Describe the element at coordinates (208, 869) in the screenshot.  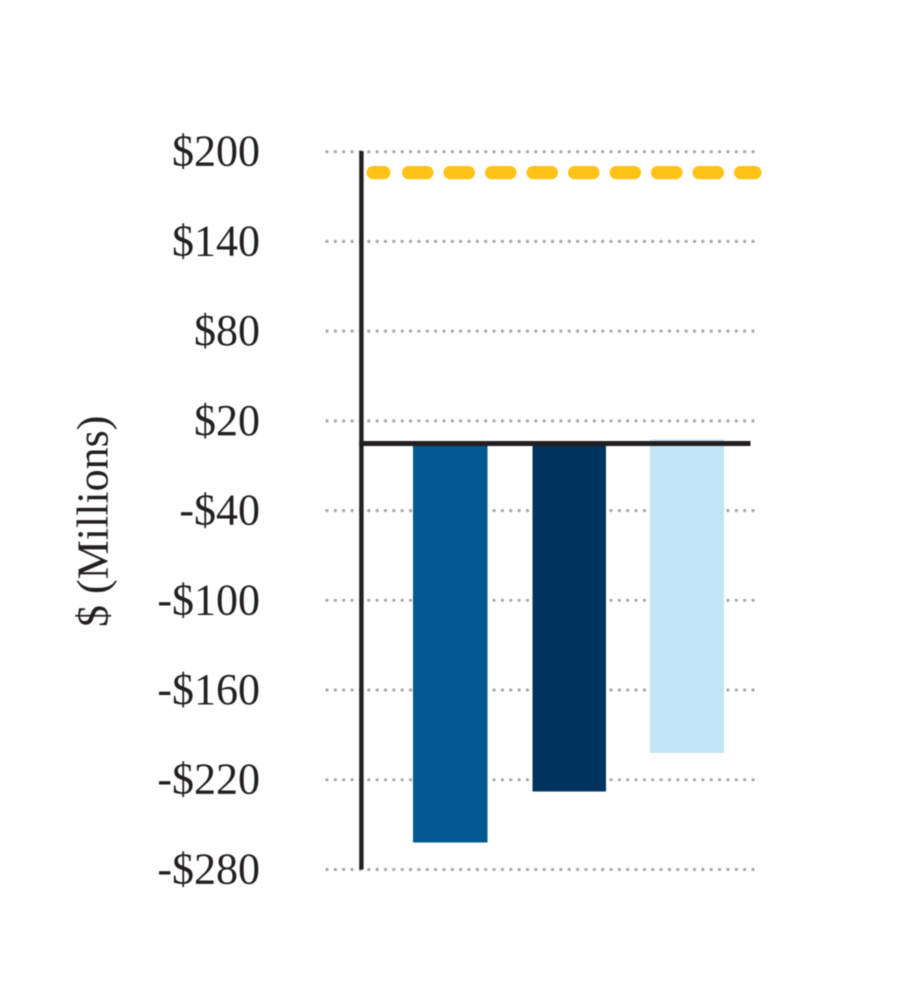
I see `svg-text: -$280` at that location.